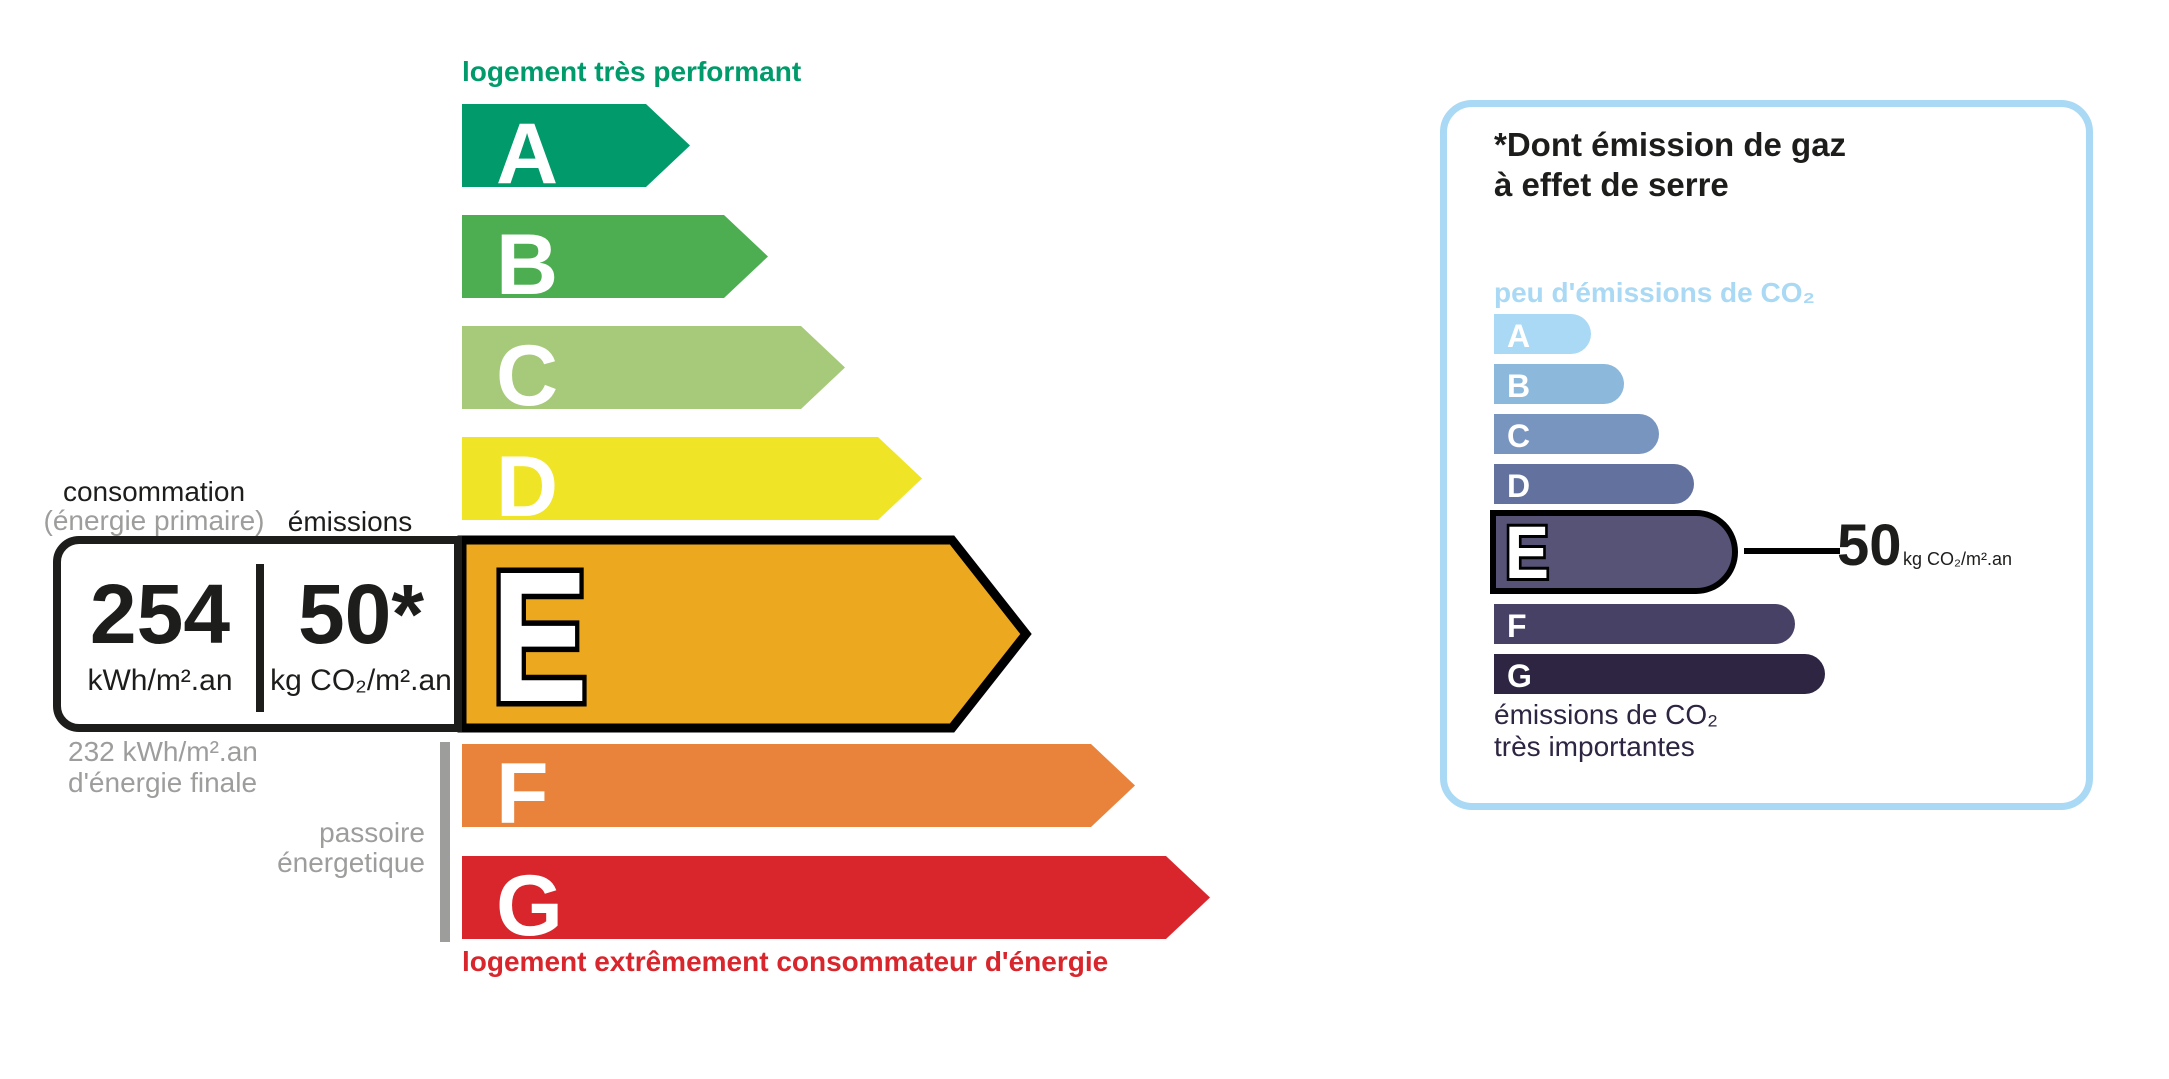 The width and height of the screenshot is (2169, 1079). I want to click on consumption-sublabel: (énergie primaire), so click(154, 520).